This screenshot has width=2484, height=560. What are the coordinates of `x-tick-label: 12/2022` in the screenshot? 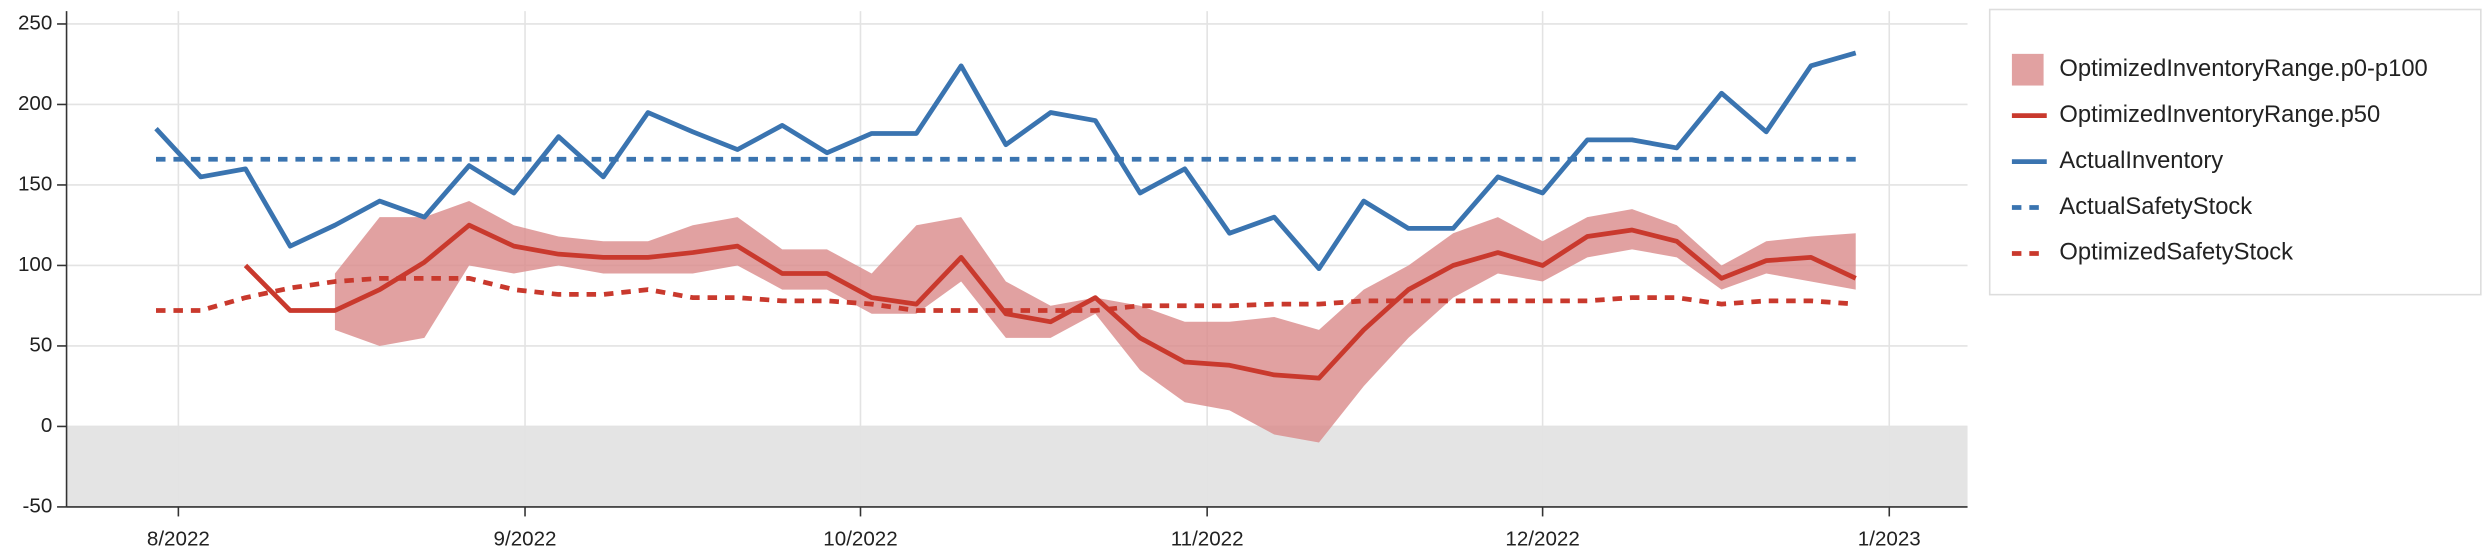 It's located at (1542, 539).